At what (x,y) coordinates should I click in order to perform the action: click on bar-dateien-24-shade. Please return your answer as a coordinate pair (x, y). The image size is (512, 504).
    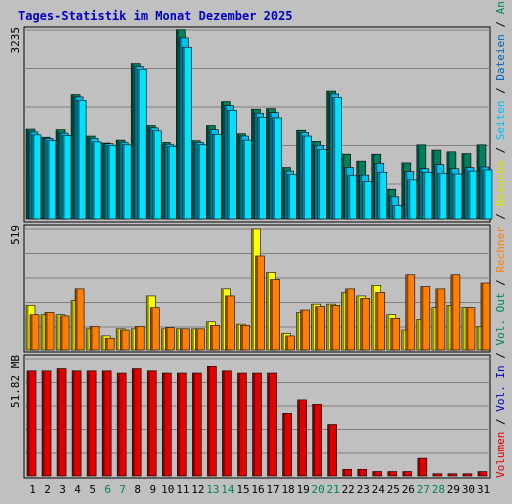
    Looking at the image, I should click on (376, 191).